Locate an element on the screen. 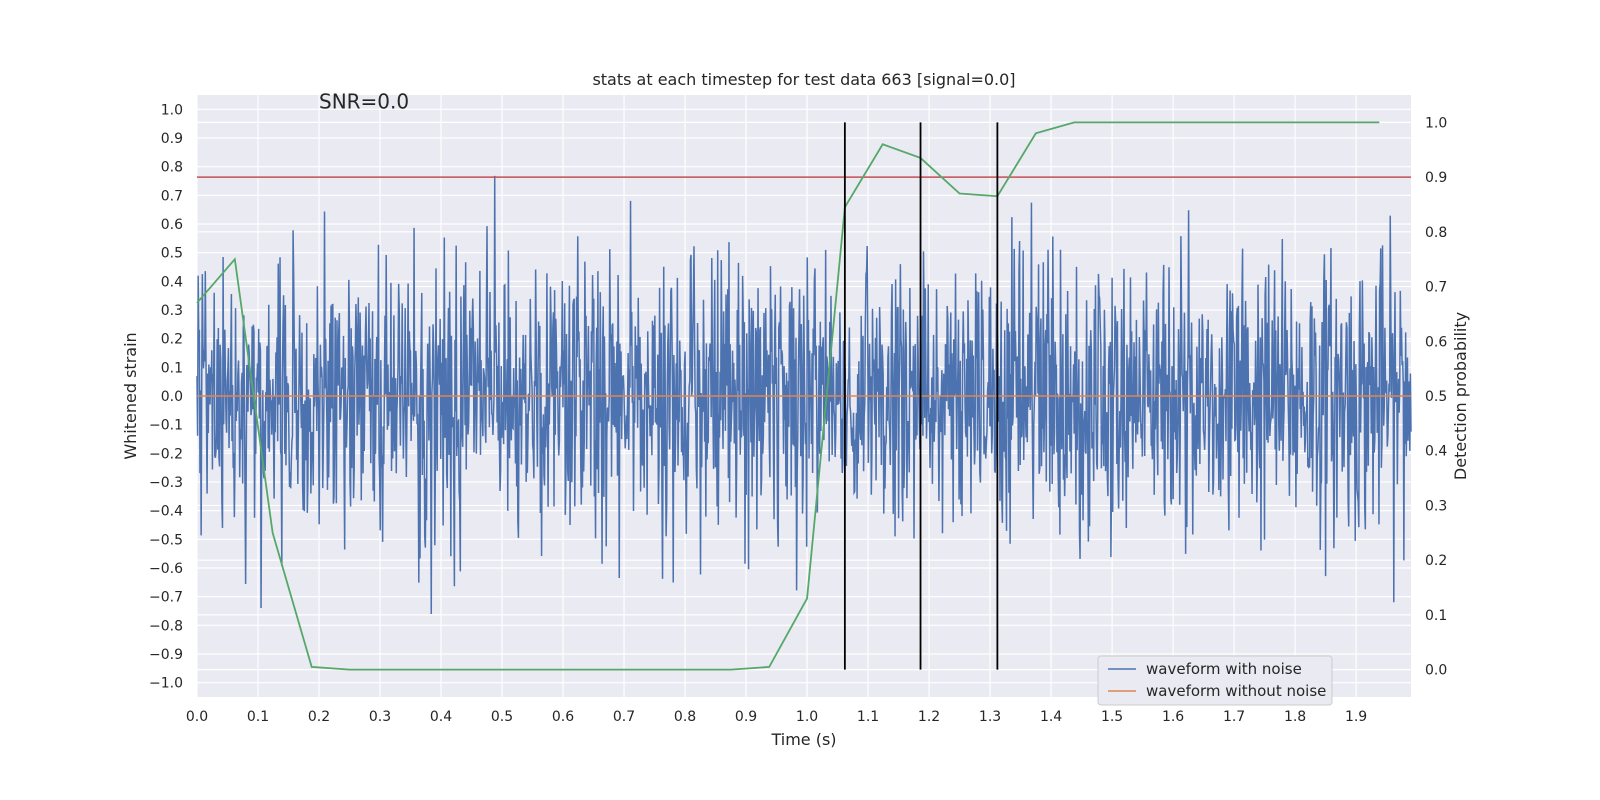 The image size is (1600, 800). x-tick-label-16: 1.6 is located at coordinates (1173, 717).